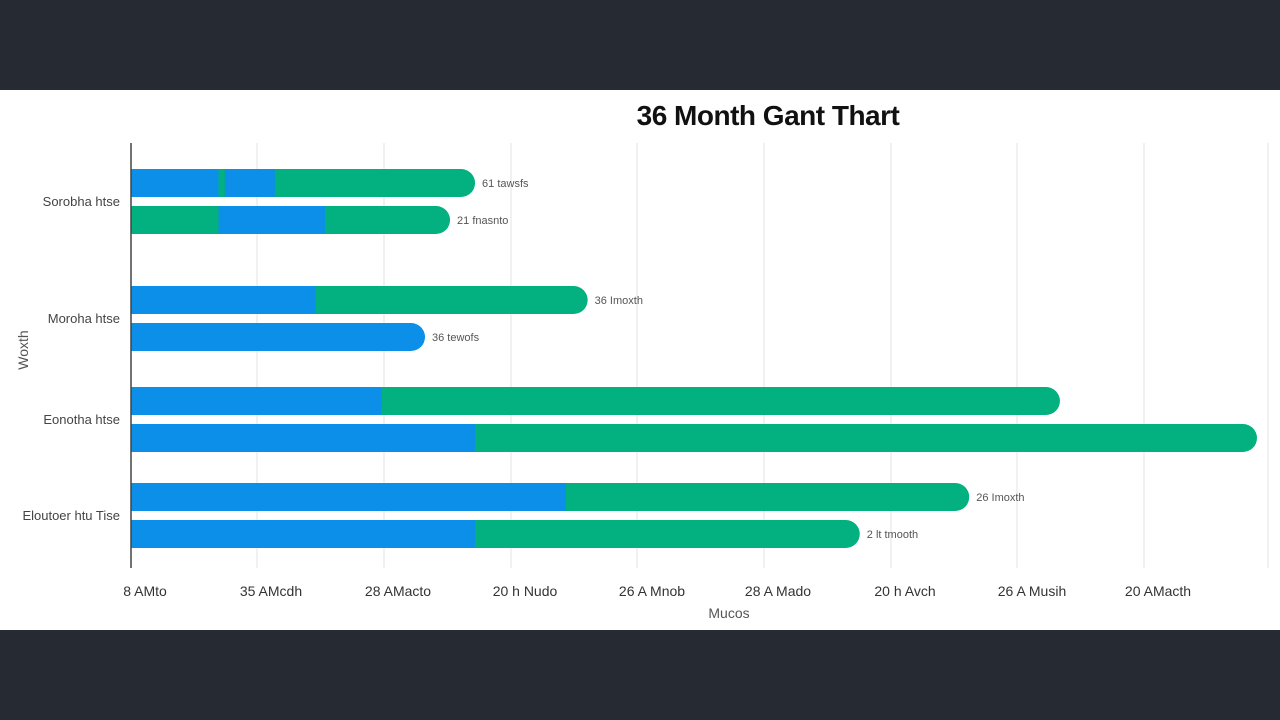  I want to click on group-label: Eloutoer htu Tise, so click(71, 515).